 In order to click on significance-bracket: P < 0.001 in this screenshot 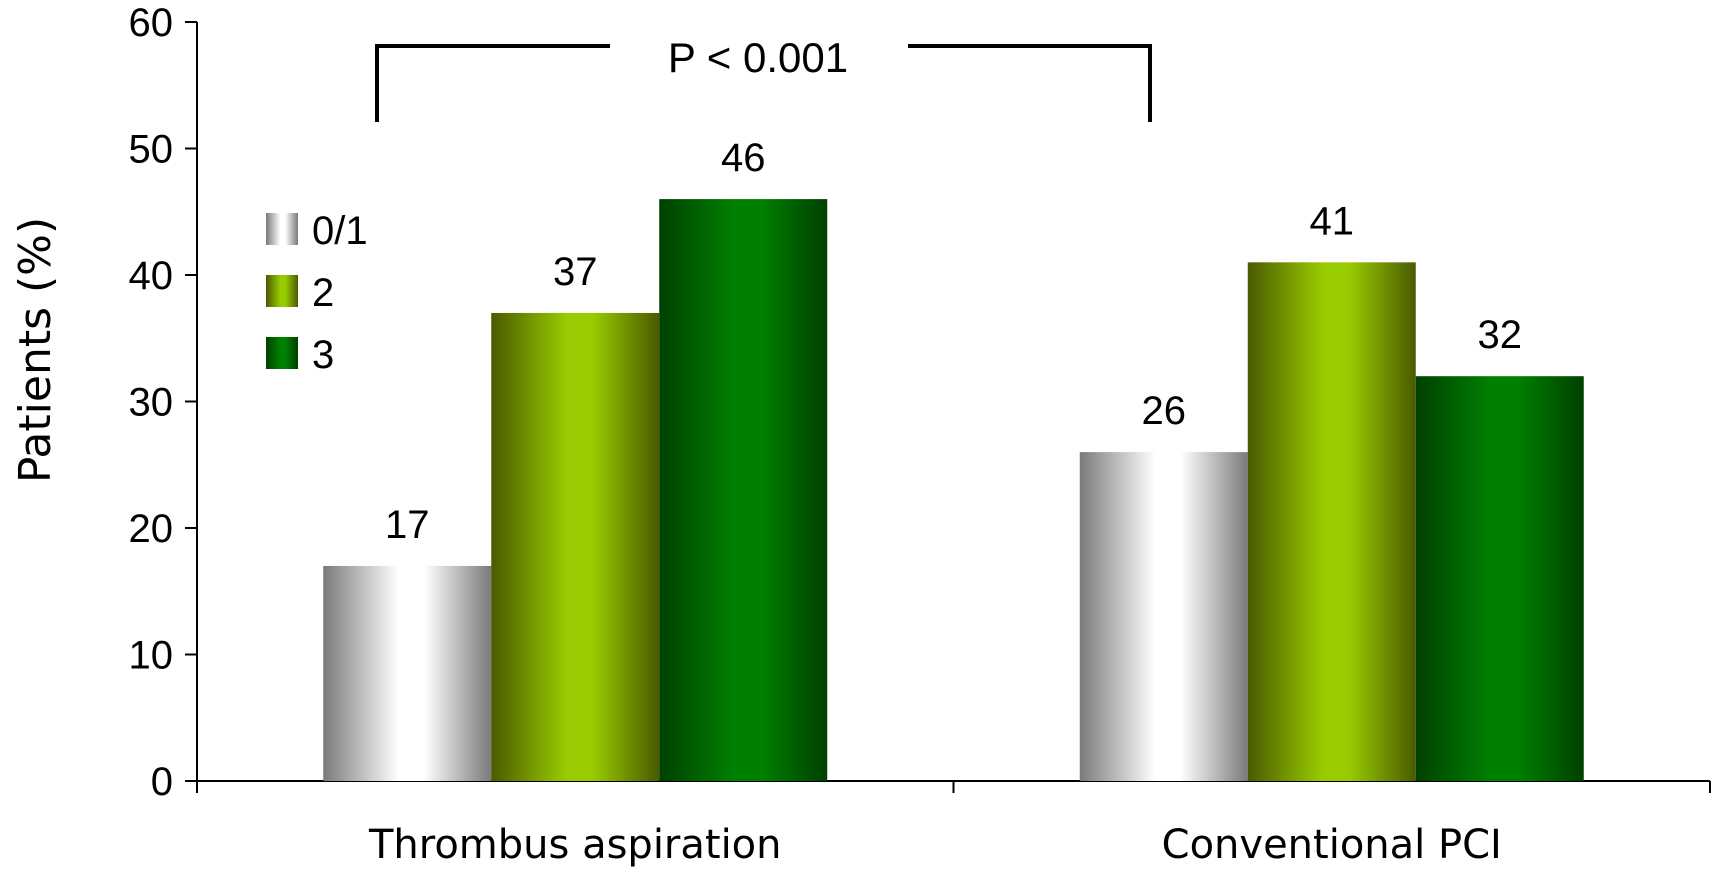, I will do `click(763, 78)`.